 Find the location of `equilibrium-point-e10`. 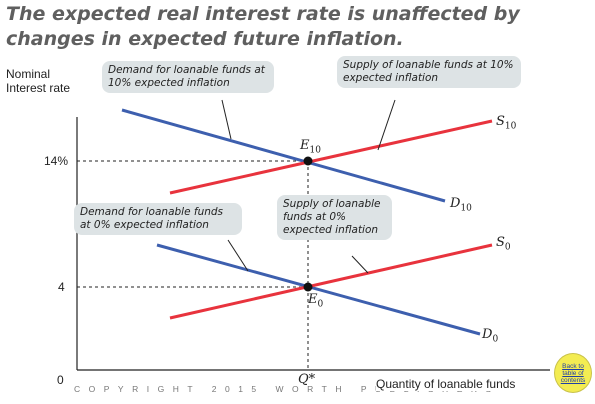

equilibrium-point-e10 is located at coordinates (308, 161).